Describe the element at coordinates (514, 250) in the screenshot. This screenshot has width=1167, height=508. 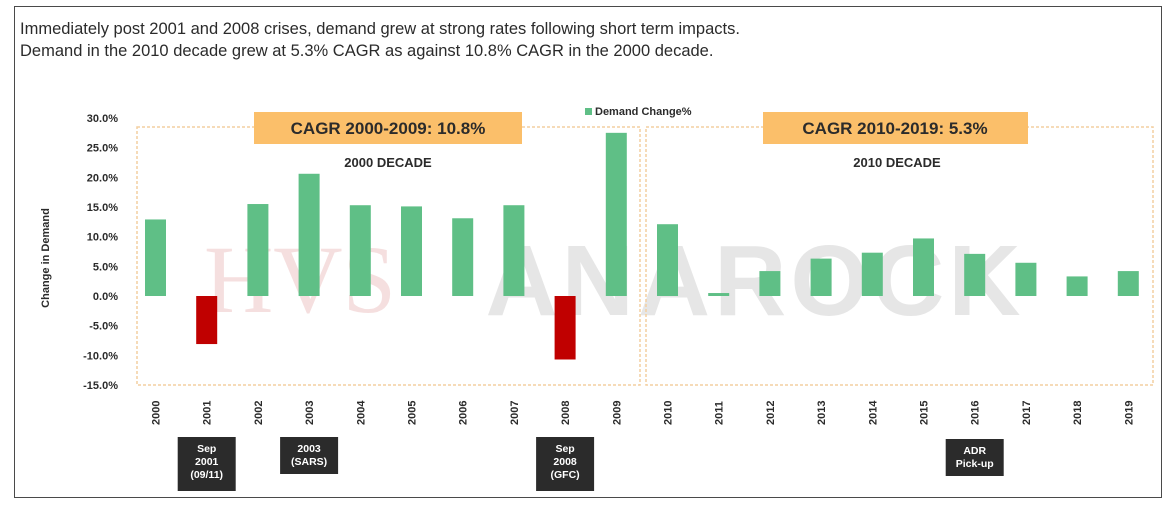
I see `bar-2007` at that location.